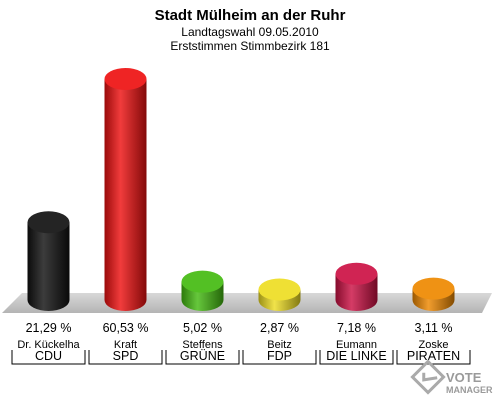 The image size is (500, 400). I want to click on bar-top-gr-ne, so click(202, 281).